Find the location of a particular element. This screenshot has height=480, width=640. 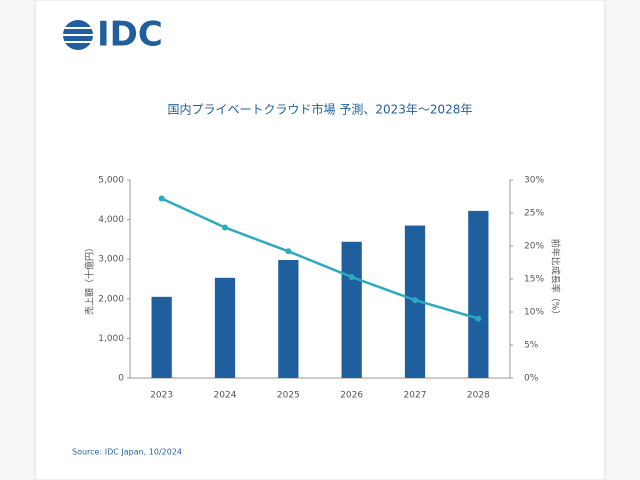

source: Source: IDC Japan, 10/2024 is located at coordinates (127, 452).